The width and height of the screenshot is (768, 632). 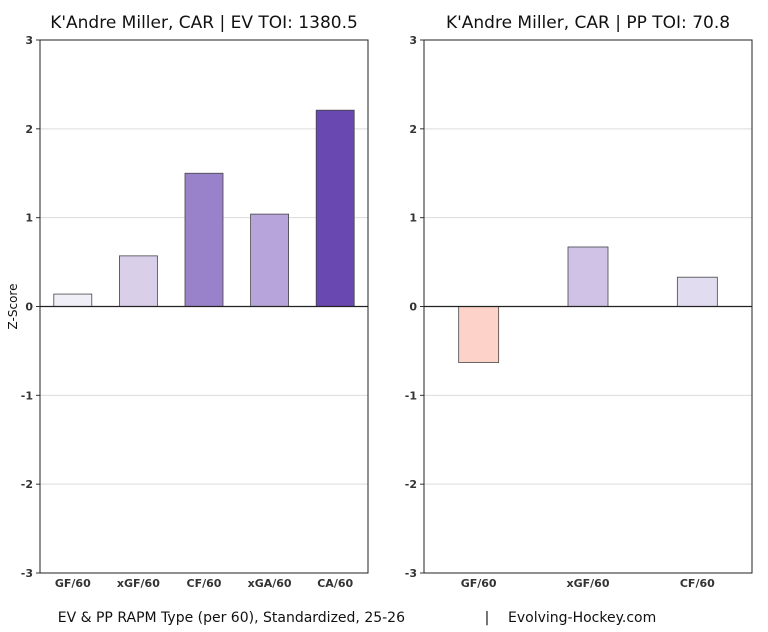 What do you see at coordinates (270, 583) in the screenshot?
I see `x-tick-label: xGA/60` at bounding box center [270, 583].